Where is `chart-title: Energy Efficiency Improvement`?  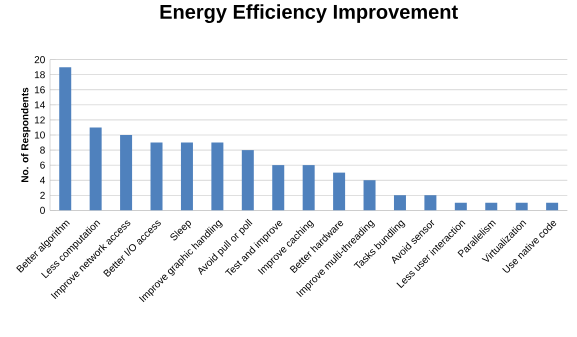
chart-title: Energy Efficiency Improvement is located at coordinates (309, 13).